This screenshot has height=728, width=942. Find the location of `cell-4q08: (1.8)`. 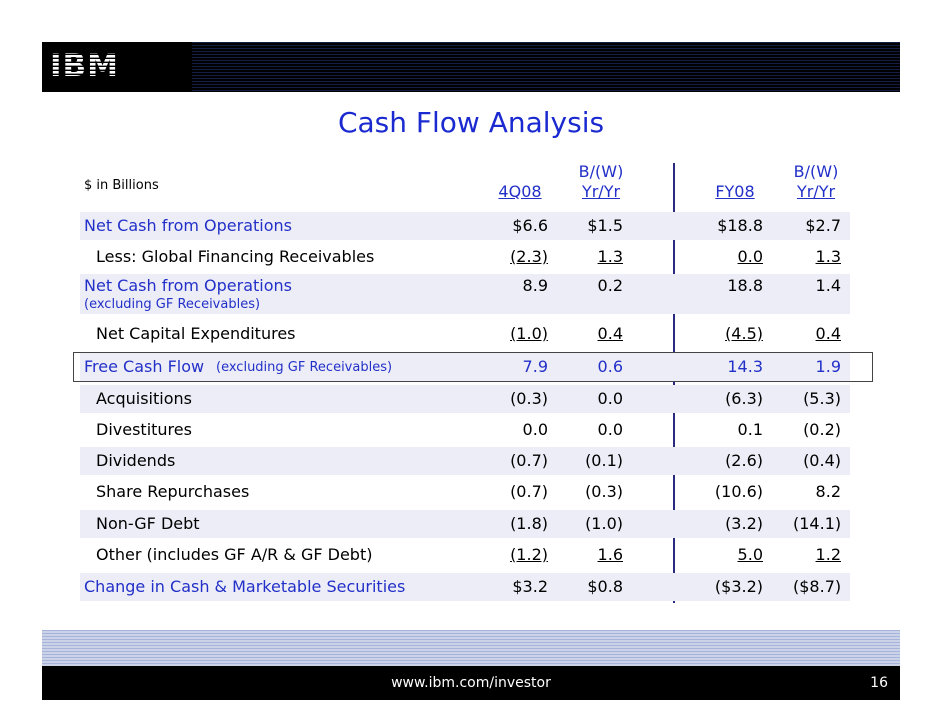

cell-4q08: (1.8) is located at coordinates (529, 523).